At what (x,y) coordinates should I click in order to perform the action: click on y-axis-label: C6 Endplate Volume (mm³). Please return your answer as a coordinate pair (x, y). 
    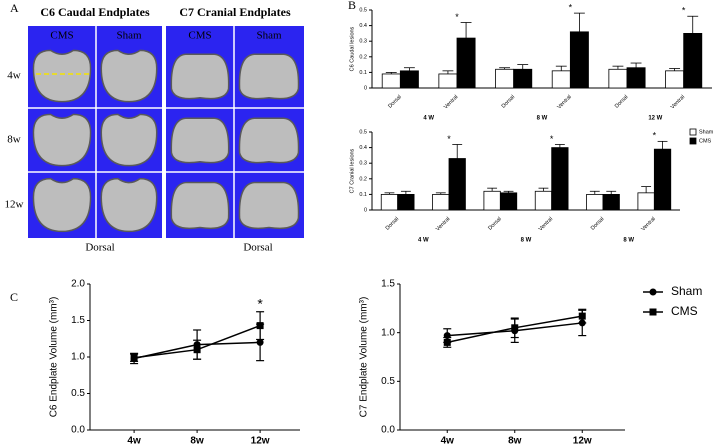
    Looking at the image, I should click on (54, 357).